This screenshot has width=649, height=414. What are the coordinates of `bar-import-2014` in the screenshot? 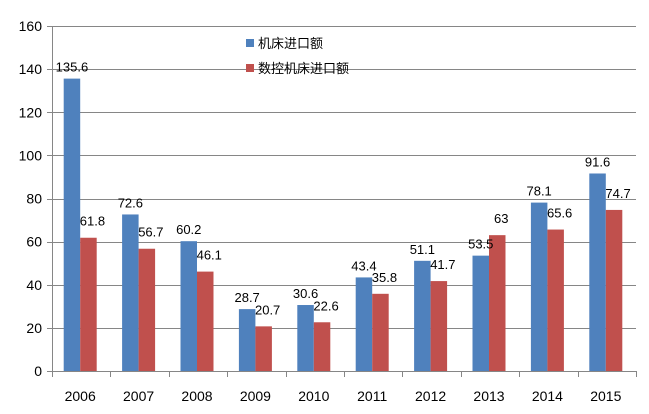 It's located at (539, 286).